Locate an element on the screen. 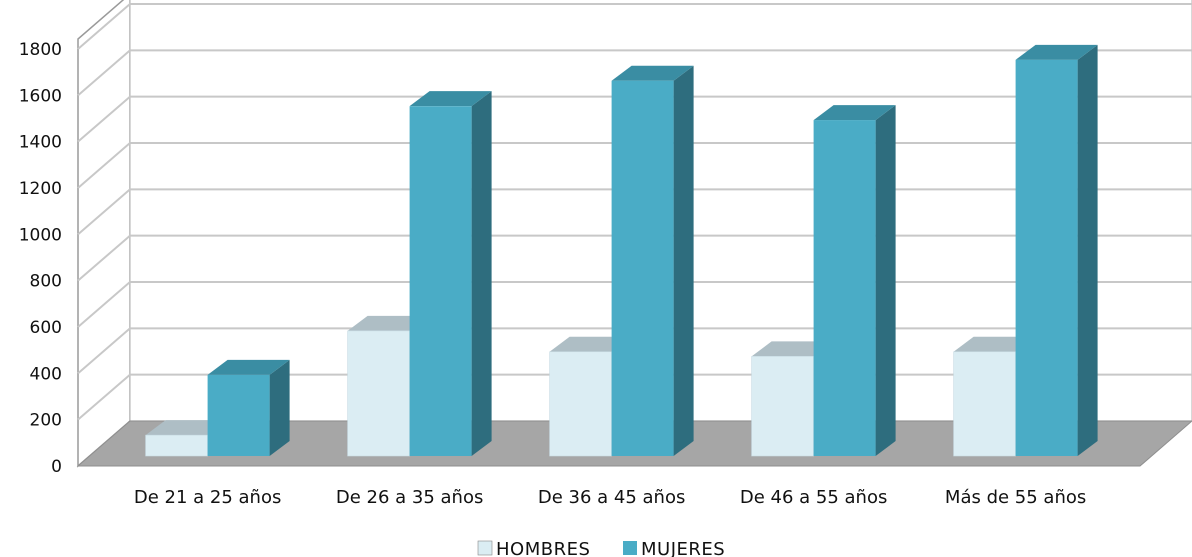  bar-mujeres-de-26-a-35-anos is located at coordinates (450, 273).